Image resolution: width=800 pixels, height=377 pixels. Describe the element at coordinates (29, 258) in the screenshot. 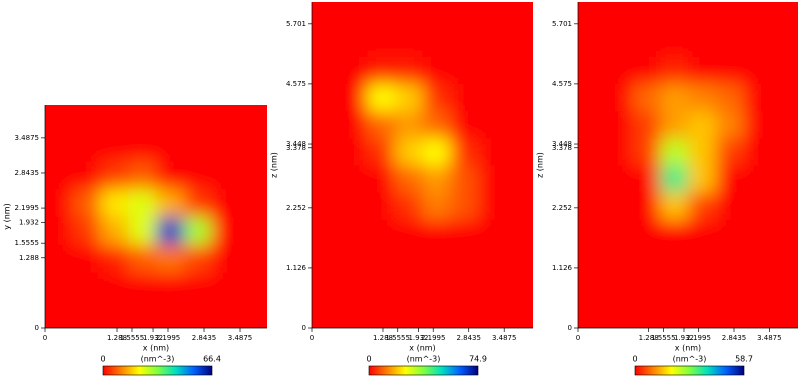

I see `y-tick-label: 1.288` at that location.